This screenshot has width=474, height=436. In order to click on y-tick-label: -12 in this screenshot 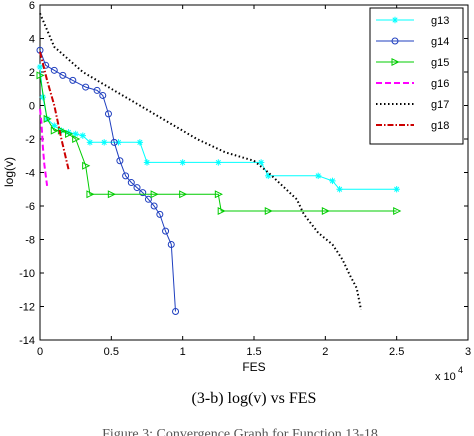, I will do `click(27, 308)`.